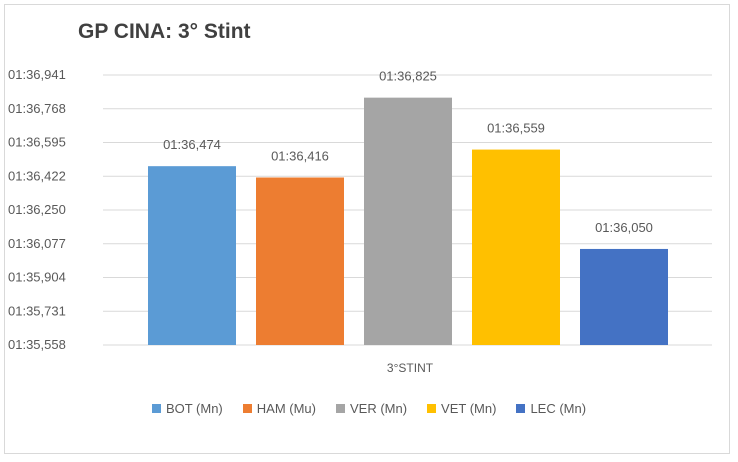 The width and height of the screenshot is (738, 462). Describe the element at coordinates (516, 247) in the screenshot. I see `bar-vet` at that location.